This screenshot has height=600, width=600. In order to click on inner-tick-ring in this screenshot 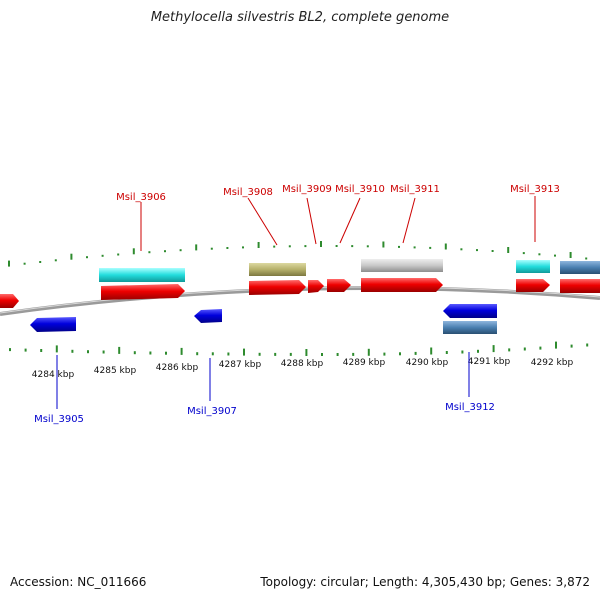, I will do `click(299, 348)`.